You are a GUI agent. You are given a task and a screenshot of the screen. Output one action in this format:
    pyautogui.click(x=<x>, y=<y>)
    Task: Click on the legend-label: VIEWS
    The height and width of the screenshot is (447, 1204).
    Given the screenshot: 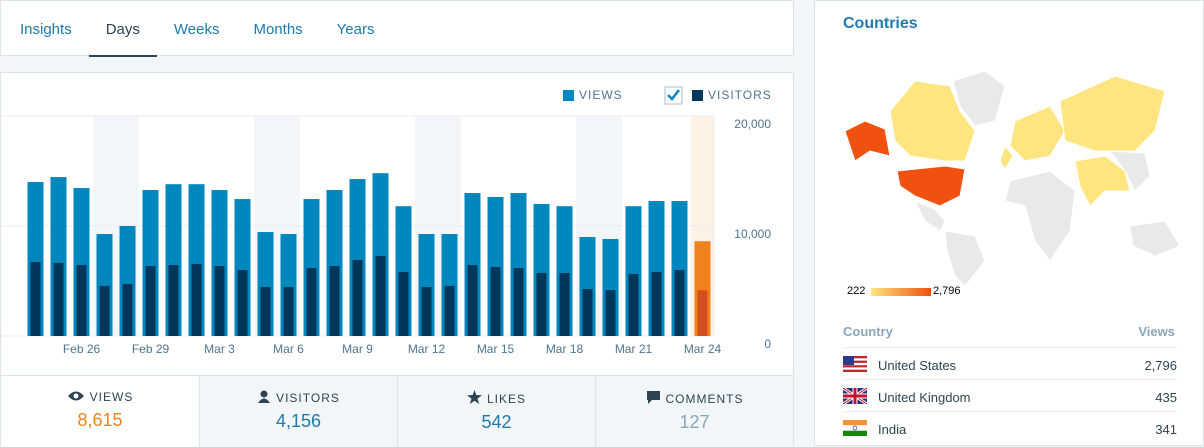 What is the action you would take?
    pyautogui.click(x=601, y=95)
    